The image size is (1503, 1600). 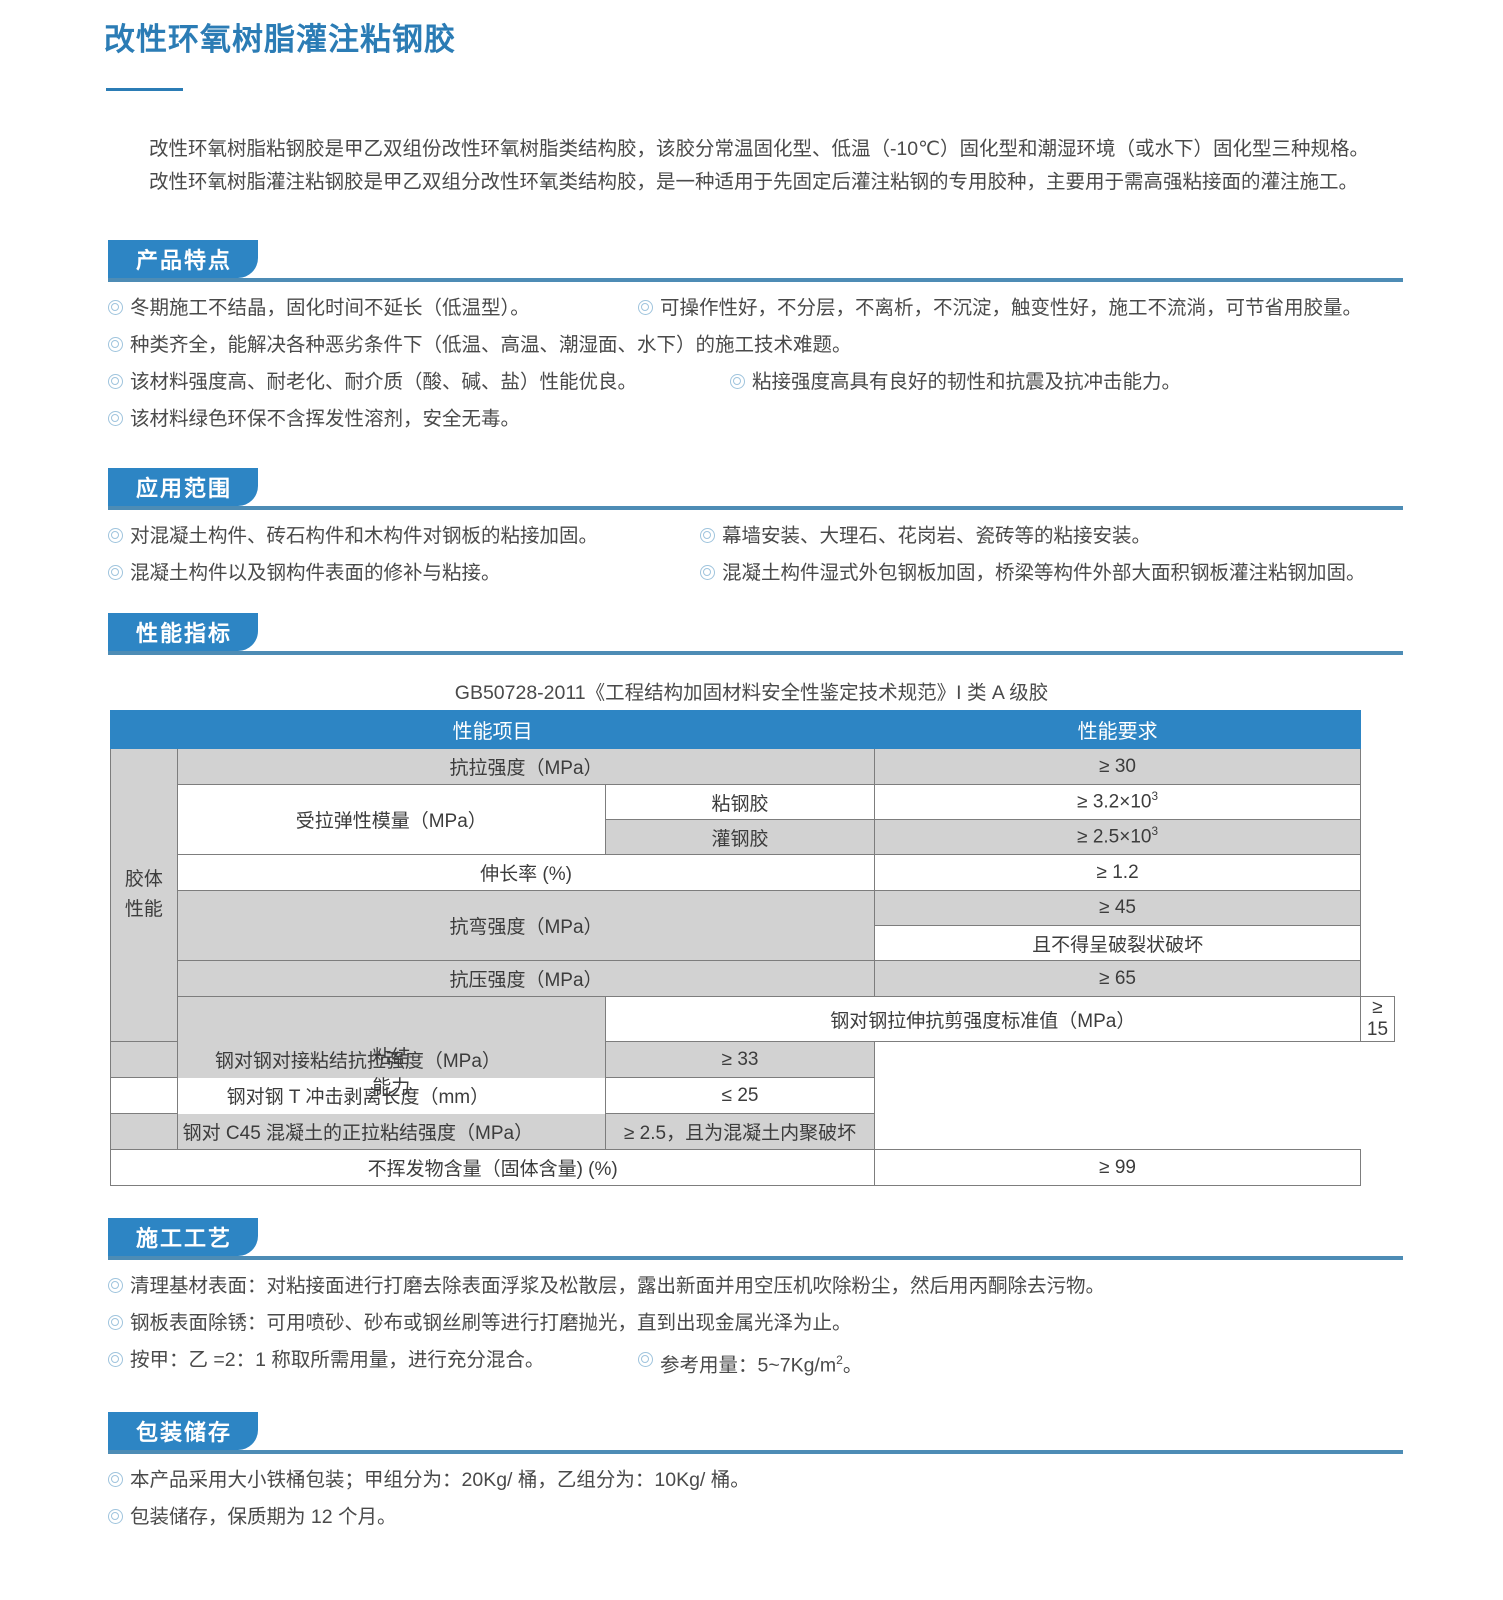 What do you see at coordinates (1044, 573) in the screenshot?
I see `list-item-label: 混凝土构件湿式外包钢板加固，桥梁等构件外部大面积钢板灌注粘钢加固。` at bounding box center [1044, 573].